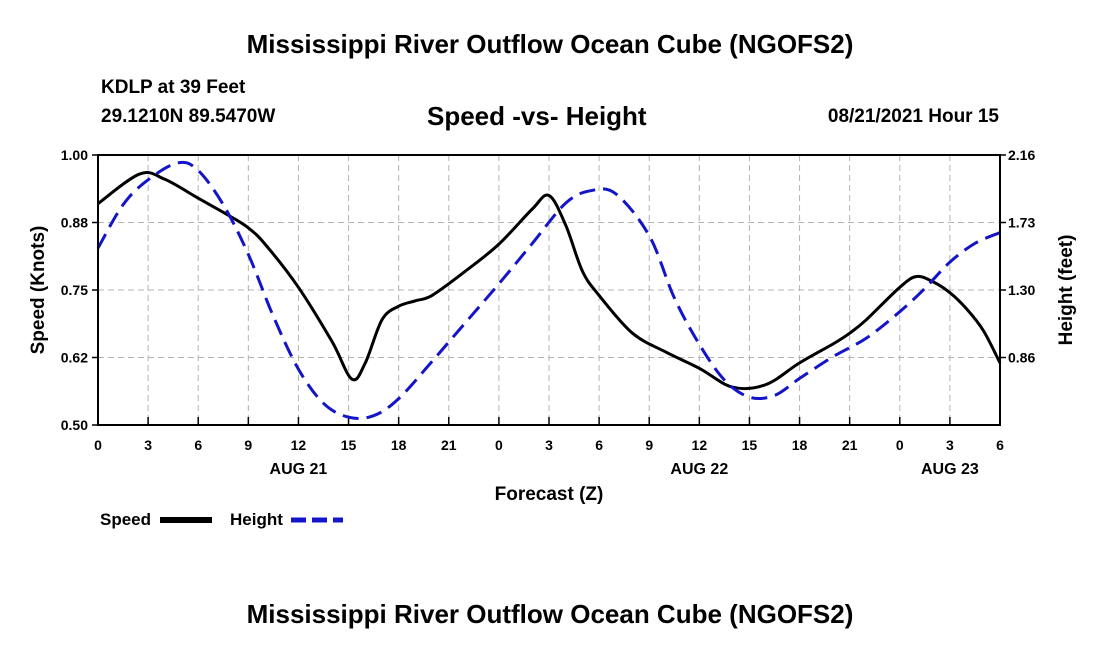  Describe the element at coordinates (1021, 358) in the screenshot. I see `y-right-tick-label: 0.86` at that location.